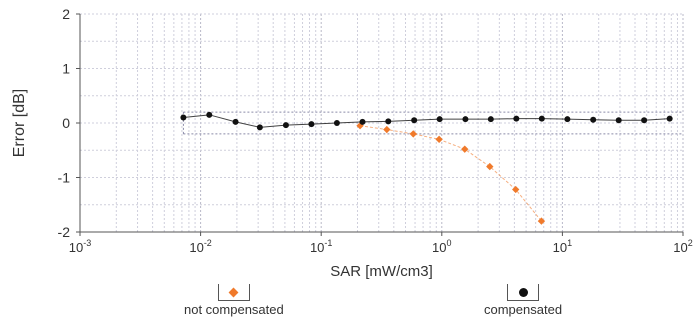  I want to click on x-tick-label: 10⁰, so click(441, 246).